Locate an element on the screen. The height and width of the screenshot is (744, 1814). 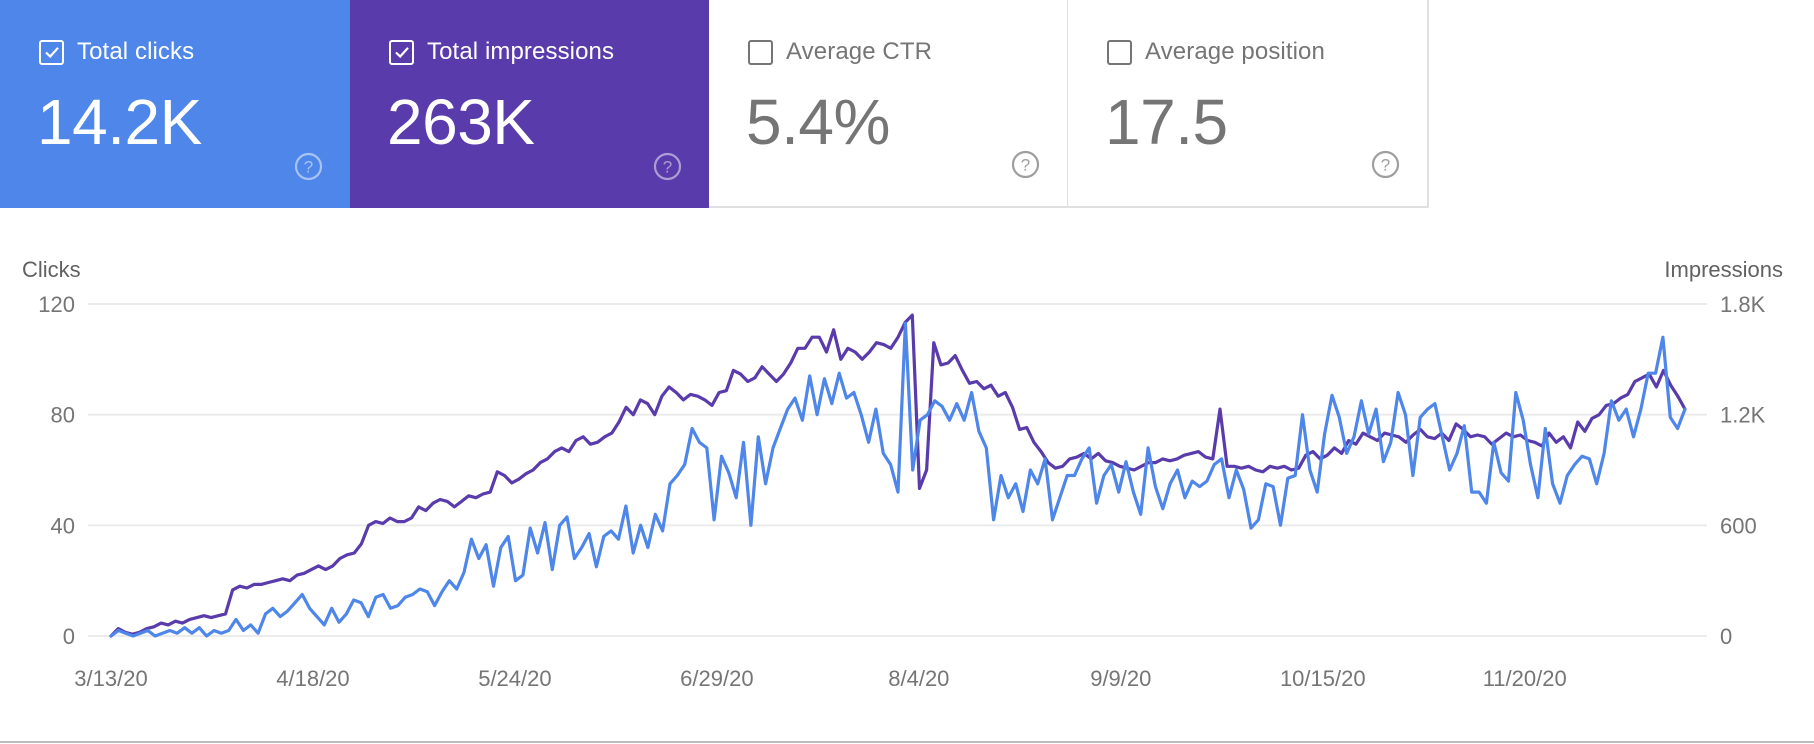
y-tick-label-right: 1.8K is located at coordinates (1743, 304).